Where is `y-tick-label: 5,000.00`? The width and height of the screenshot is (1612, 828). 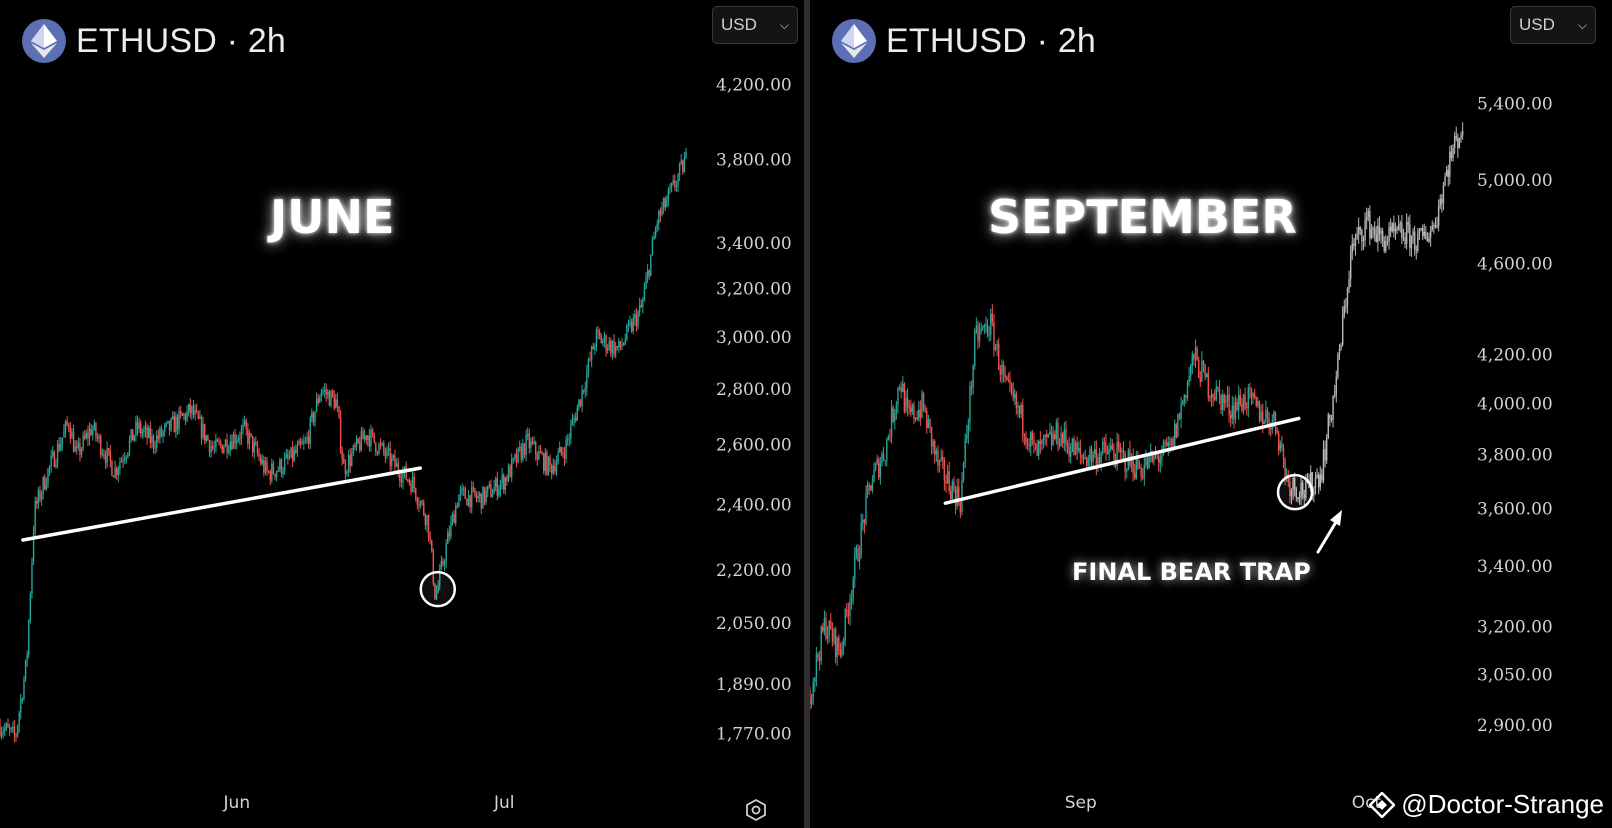 y-tick-label: 5,000.00 is located at coordinates (1515, 181).